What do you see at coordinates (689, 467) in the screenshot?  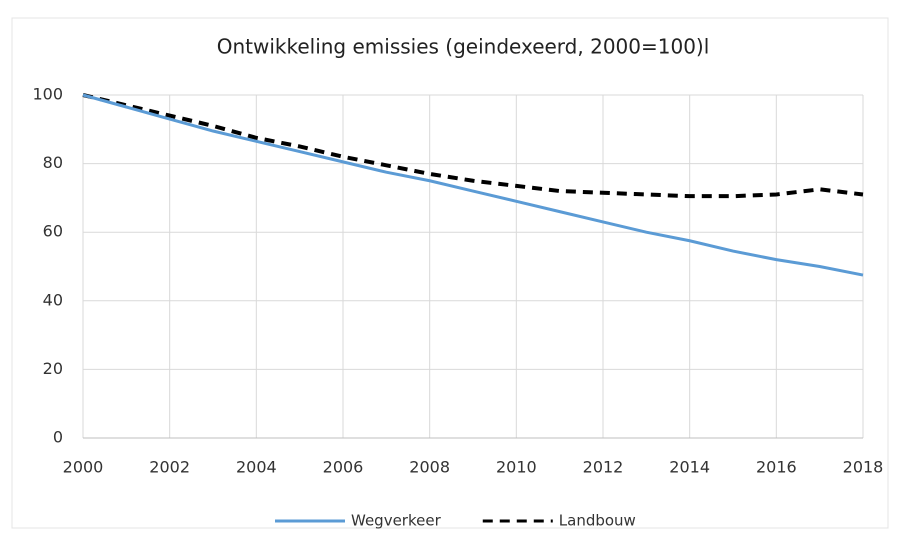 I see `x-tick-label: 2014` at bounding box center [689, 467].